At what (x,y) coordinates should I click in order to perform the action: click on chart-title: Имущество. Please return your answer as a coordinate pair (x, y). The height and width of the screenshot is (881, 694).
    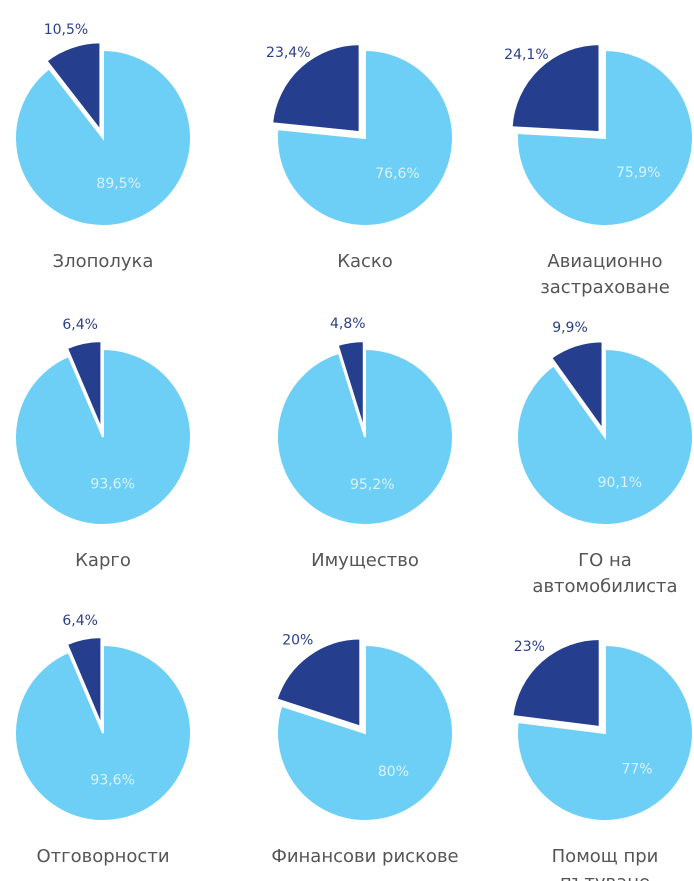
    Looking at the image, I should click on (365, 560).